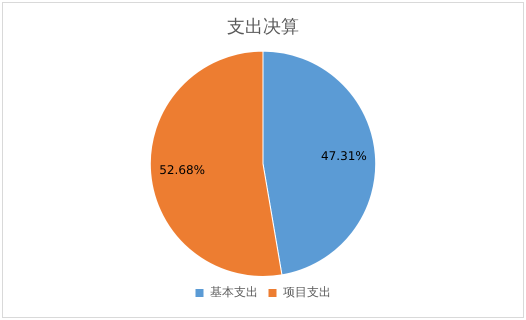 The image size is (526, 320). What do you see at coordinates (343, 156) in the screenshot?
I see `data-label: 47.31%` at bounding box center [343, 156].